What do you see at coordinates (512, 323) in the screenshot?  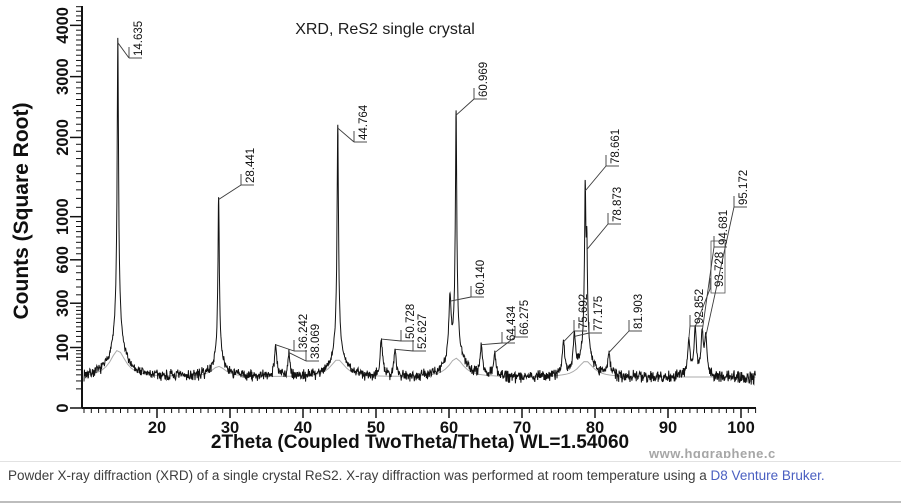 I see `peak-label: 64.434` at bounding box center [512, 323].